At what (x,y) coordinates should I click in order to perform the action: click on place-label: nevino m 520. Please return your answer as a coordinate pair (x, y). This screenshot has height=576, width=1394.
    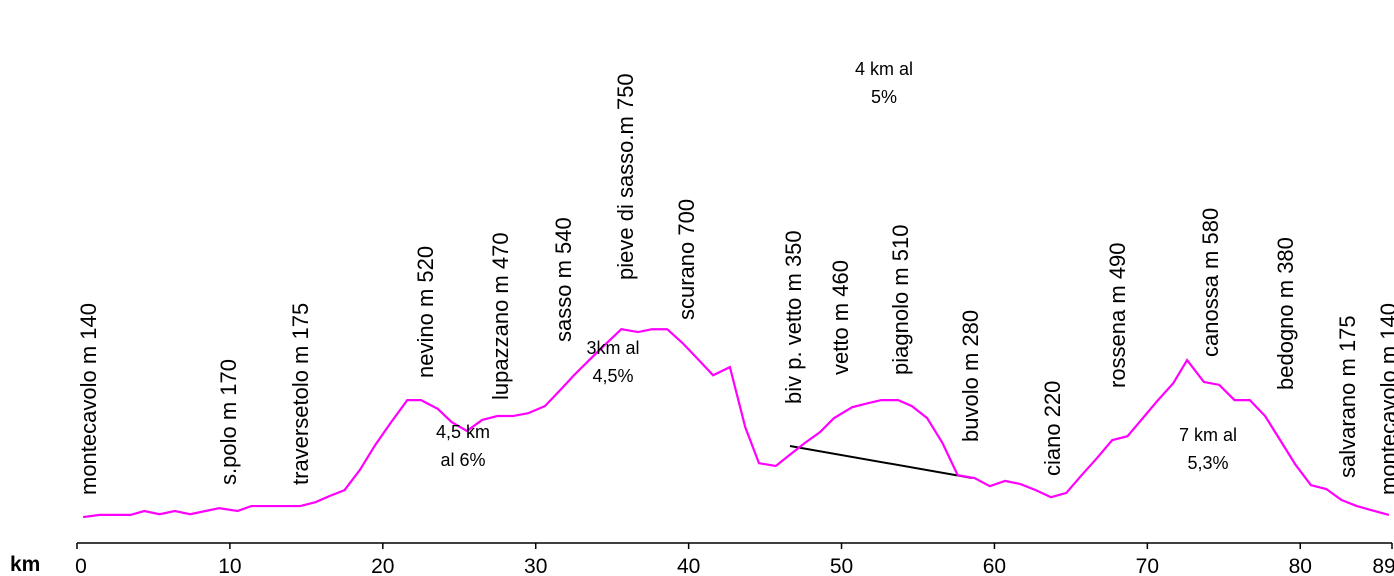
    Looking at the image, I should click on (425, 312).